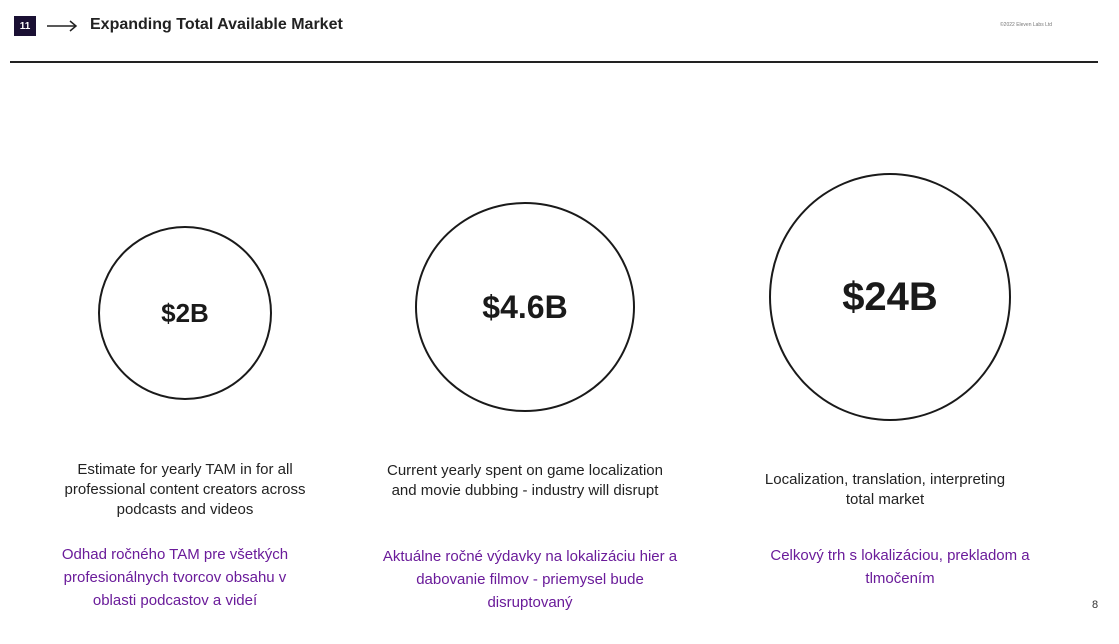  What do you see at coordinates (525, 307) in the screenshot?
I see `market-circle-2: $4.6B` at bounding box center [525, 307].